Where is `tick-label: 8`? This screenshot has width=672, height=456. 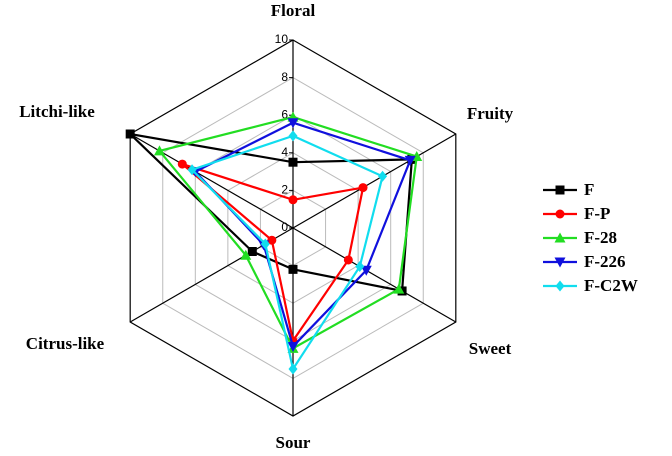
tick-label: 8 is located at coordinates (284, 77).